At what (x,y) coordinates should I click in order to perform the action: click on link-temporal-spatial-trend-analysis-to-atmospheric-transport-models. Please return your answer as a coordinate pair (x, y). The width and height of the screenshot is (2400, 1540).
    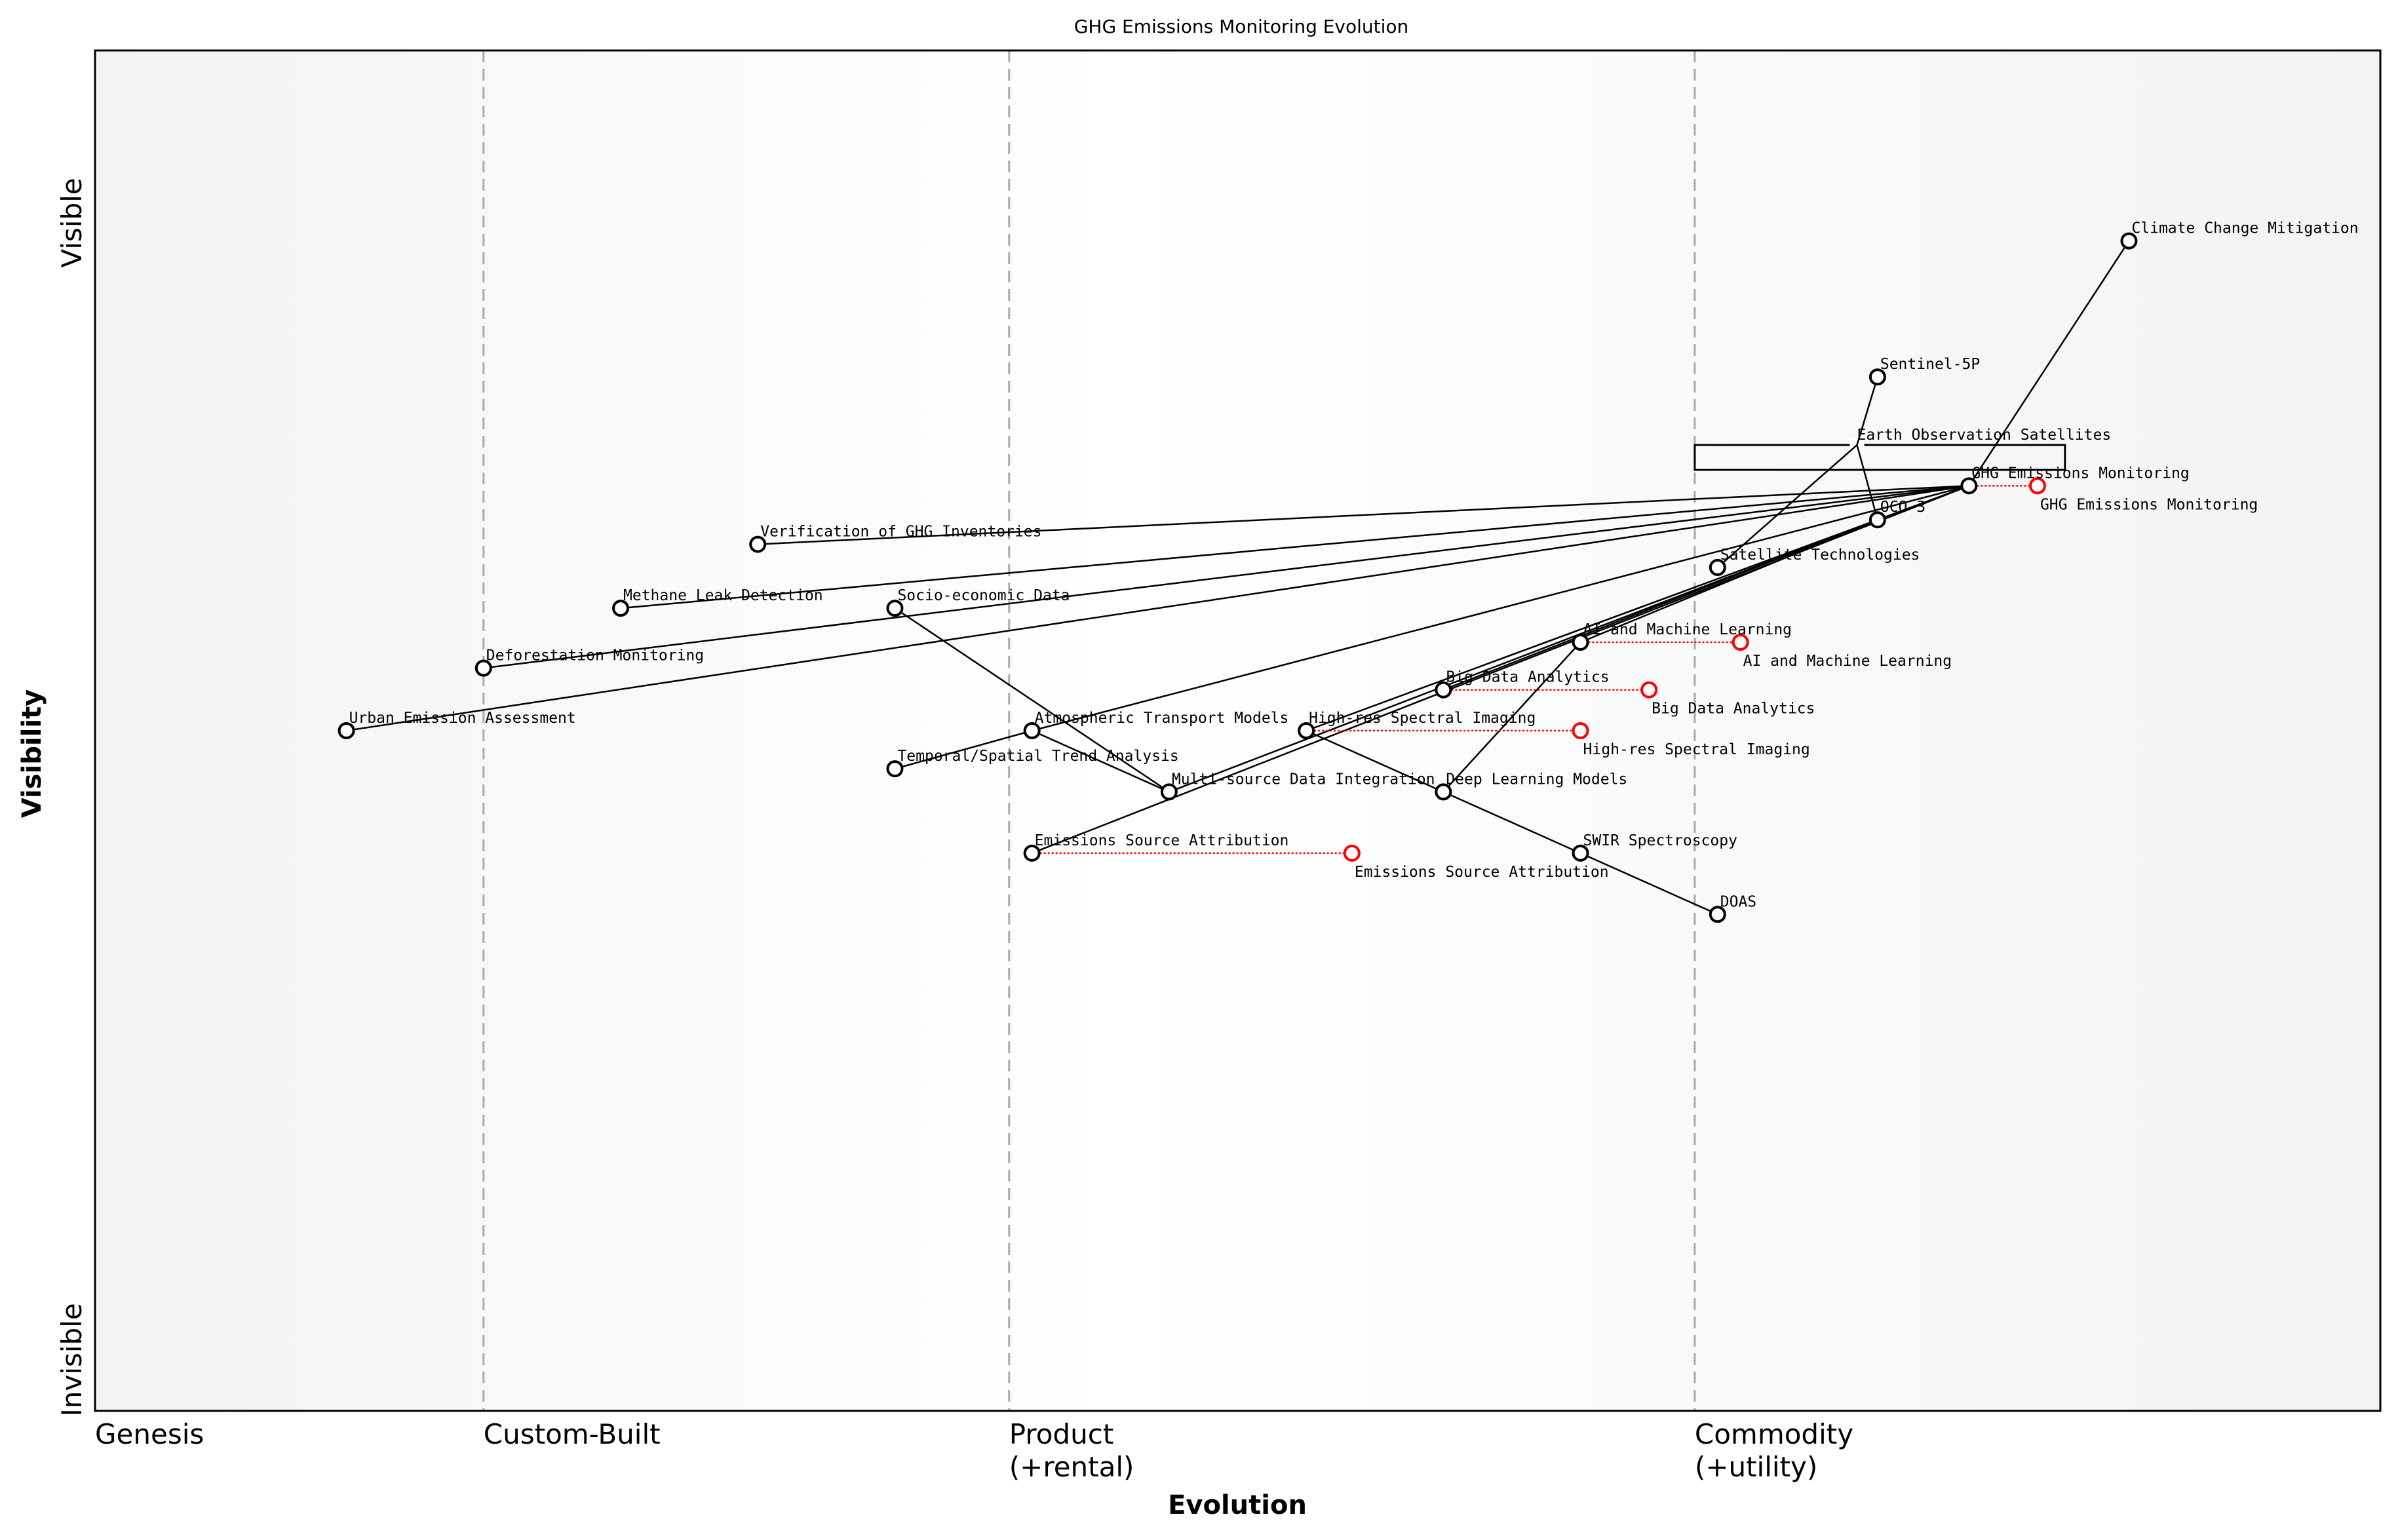
    Looking at the image, I should click on (964, 749).